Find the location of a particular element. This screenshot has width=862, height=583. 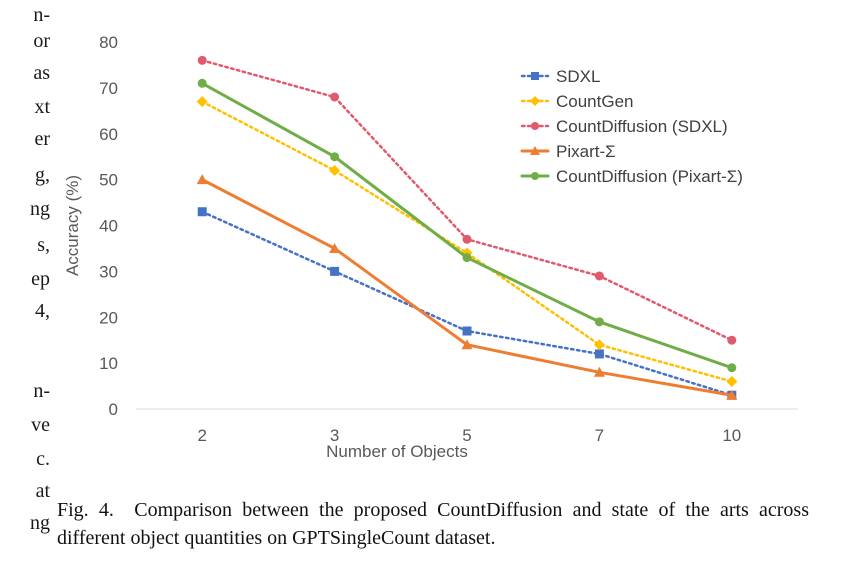

fragment-text: or is located at coordinates (41, 41).